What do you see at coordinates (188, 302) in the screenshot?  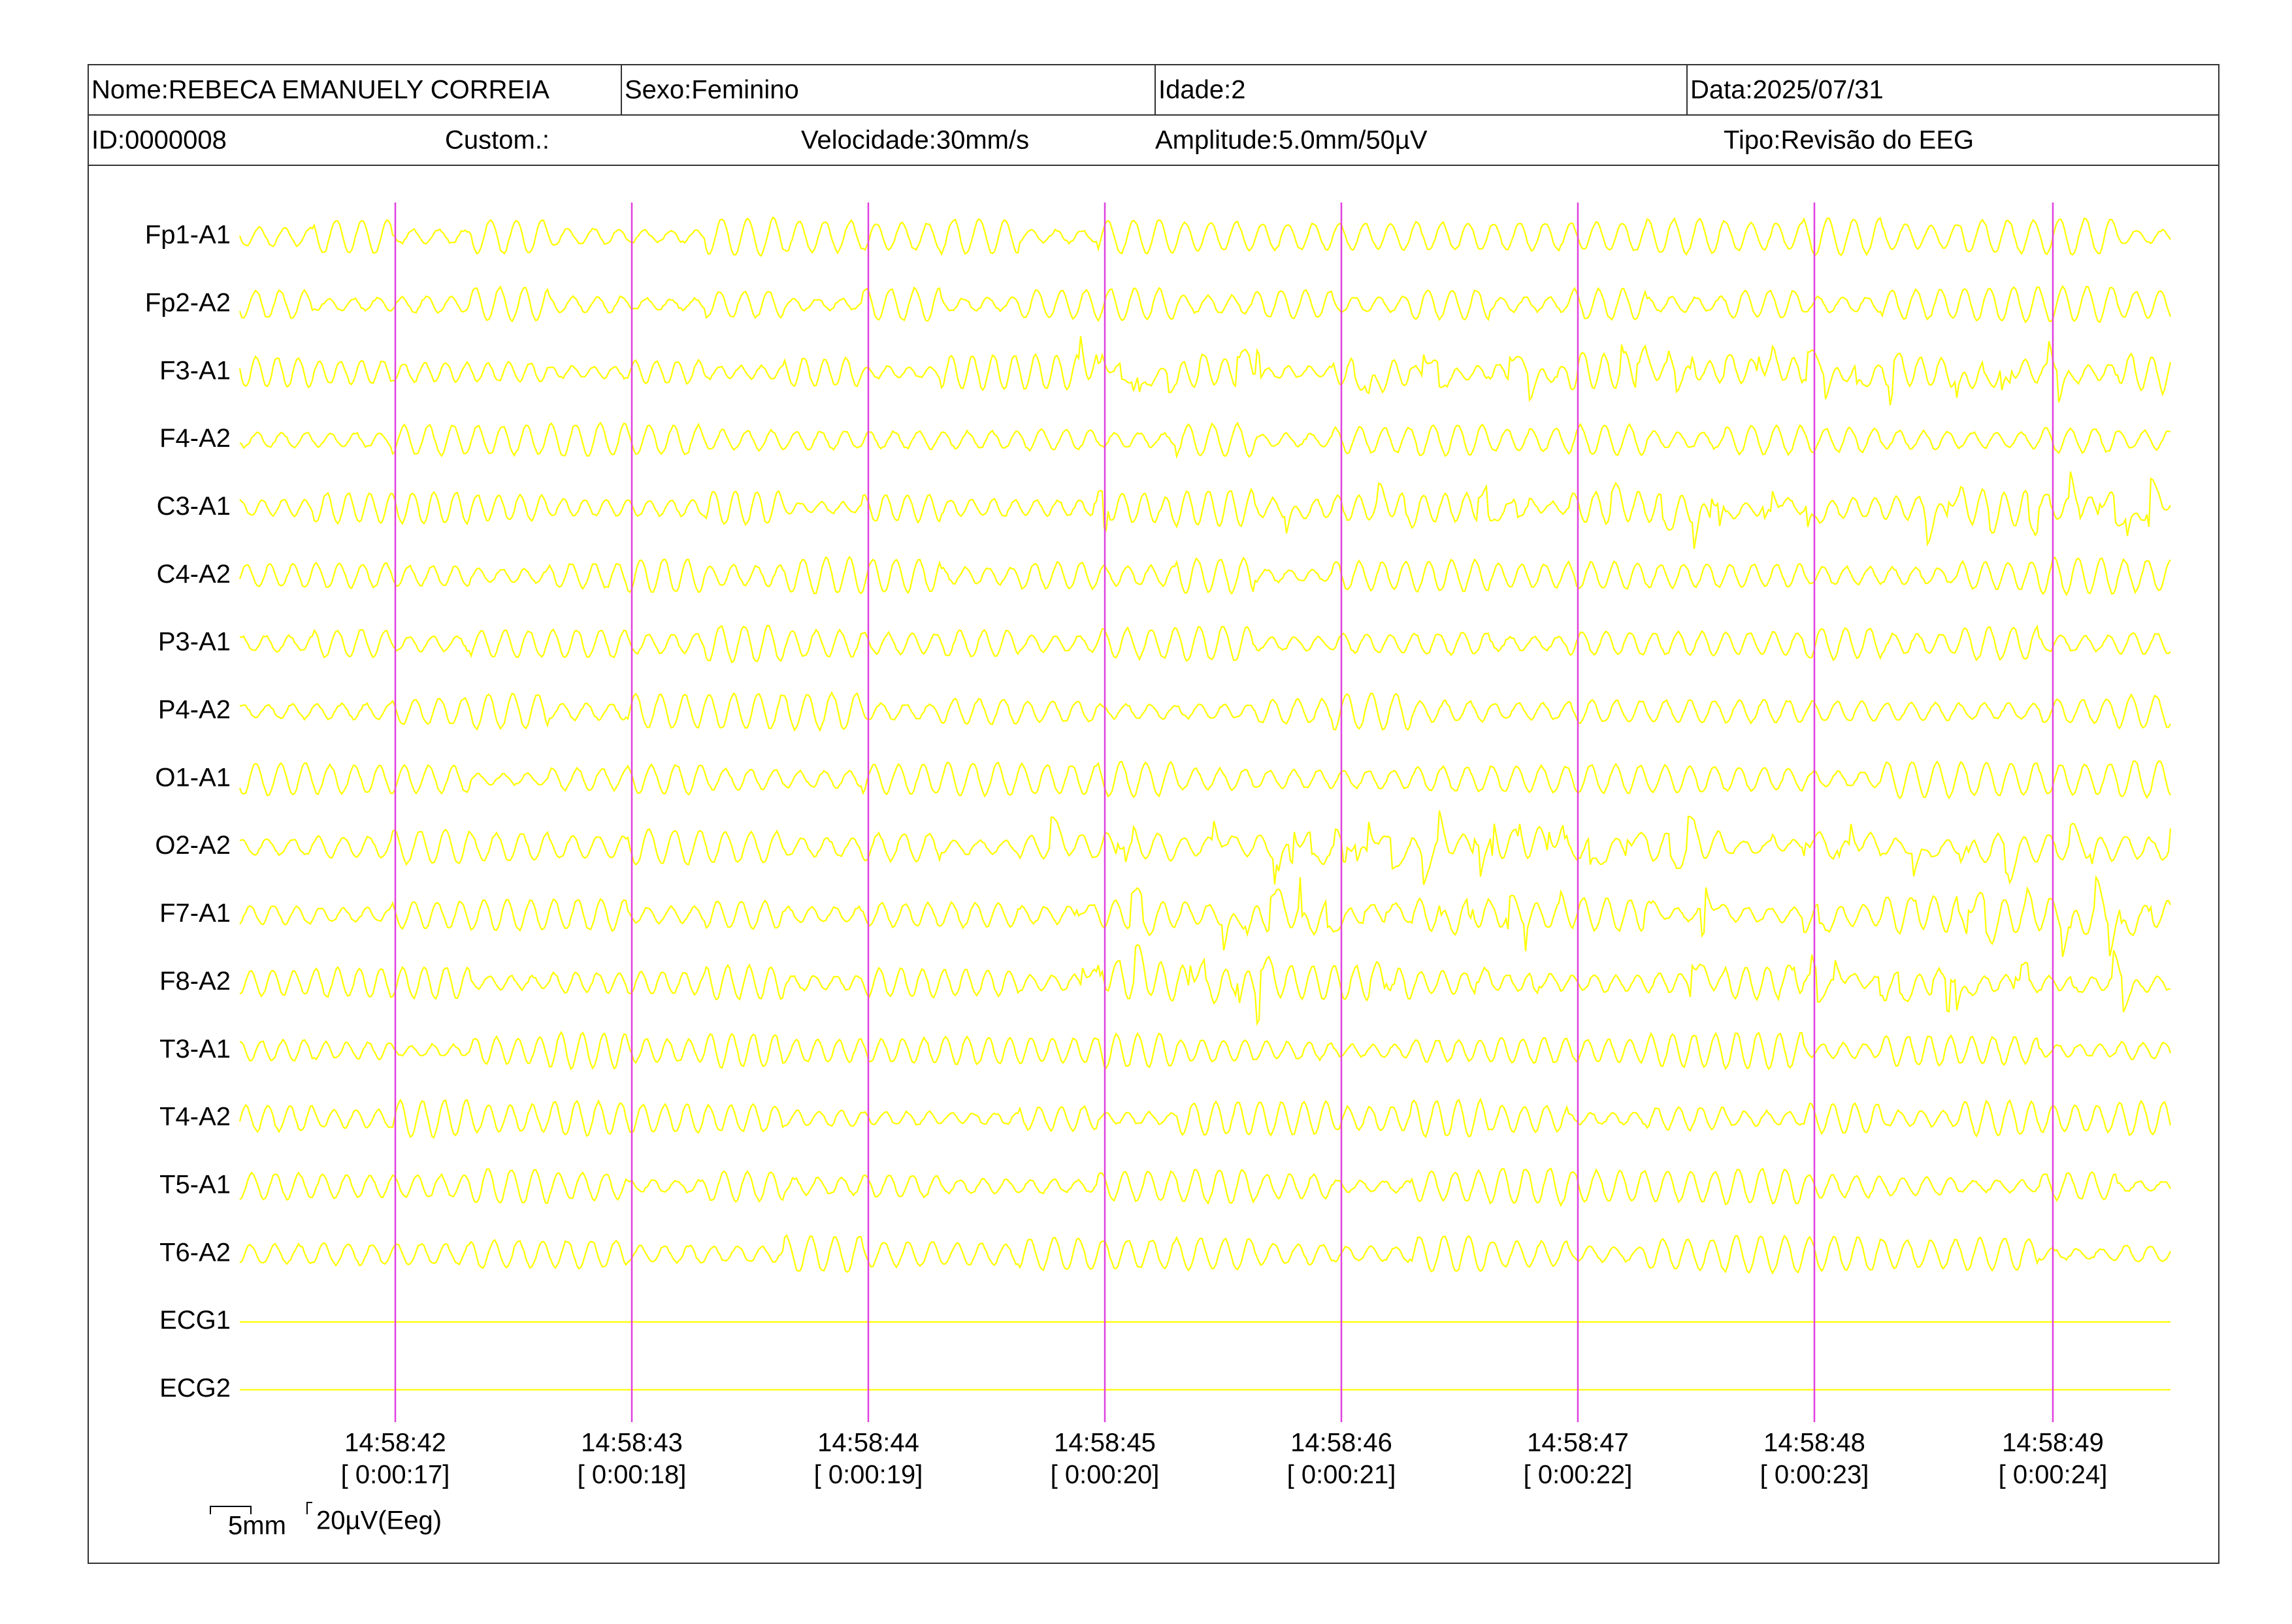 I see `channel-label: Fp2-A2` at bounding box center [188, 302].